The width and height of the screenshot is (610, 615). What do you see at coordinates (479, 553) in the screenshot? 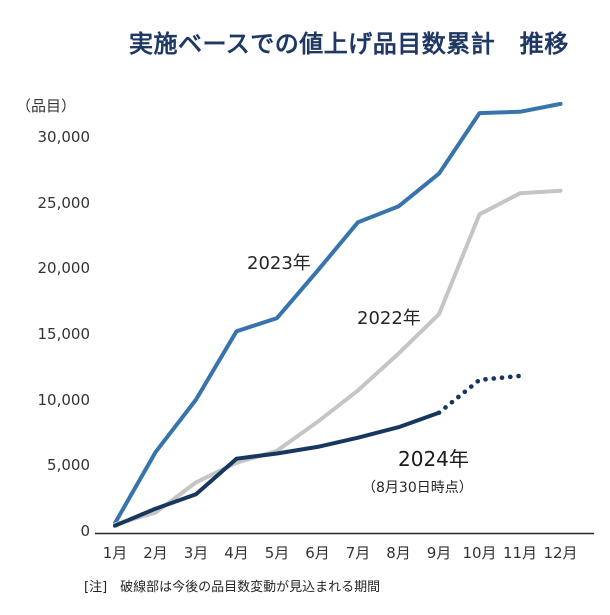
I see `x-tick-10: 10月` at bounding box center [479, 553].